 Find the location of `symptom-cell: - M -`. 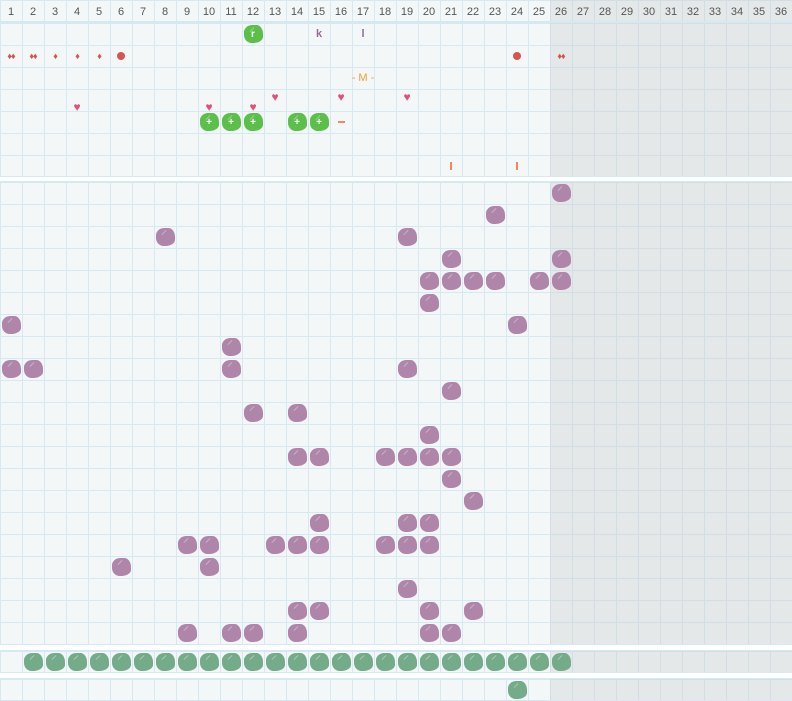

symptom-cell: - M - is located at coordinates (363, 78).